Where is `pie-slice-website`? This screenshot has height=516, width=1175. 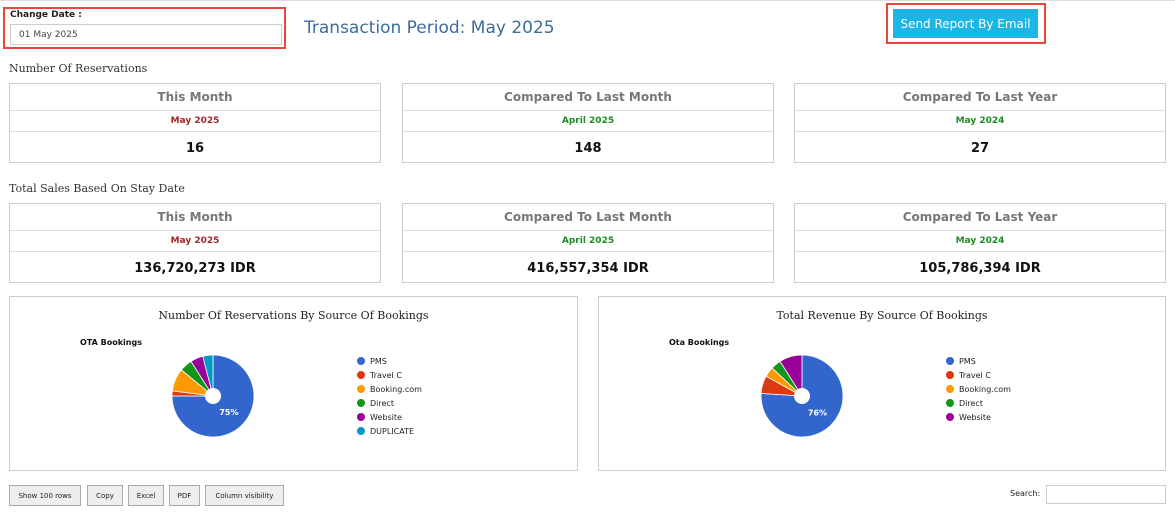 pie-slice-website is located at coordinates (791, 376).